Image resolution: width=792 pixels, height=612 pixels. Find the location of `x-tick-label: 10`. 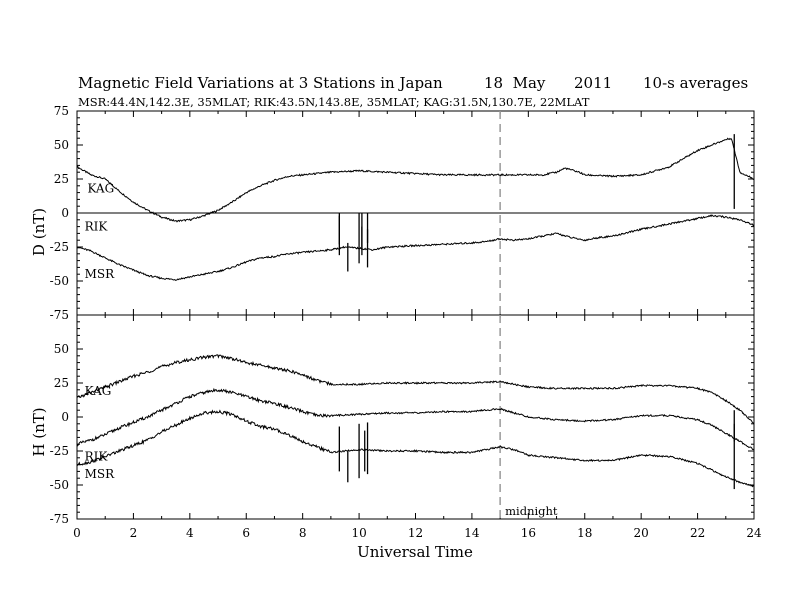

x-tick-label: 10 is located at coordinates (358, 533).